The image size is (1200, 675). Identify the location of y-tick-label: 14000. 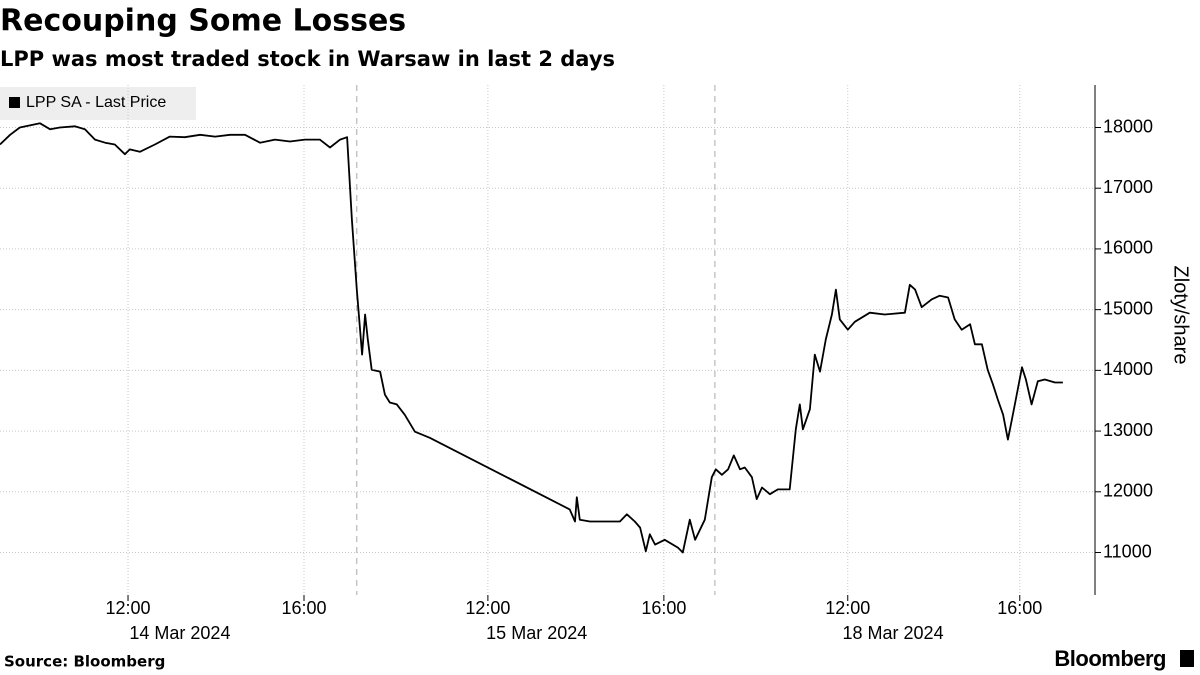
(1128, 369).